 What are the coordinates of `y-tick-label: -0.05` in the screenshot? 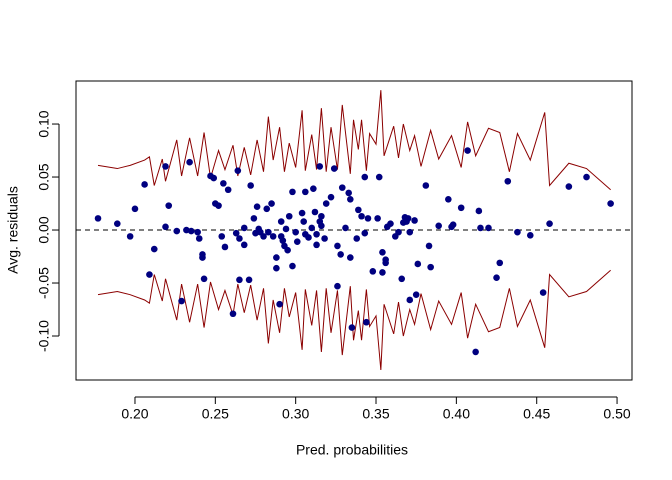 It's located at (44, 283).